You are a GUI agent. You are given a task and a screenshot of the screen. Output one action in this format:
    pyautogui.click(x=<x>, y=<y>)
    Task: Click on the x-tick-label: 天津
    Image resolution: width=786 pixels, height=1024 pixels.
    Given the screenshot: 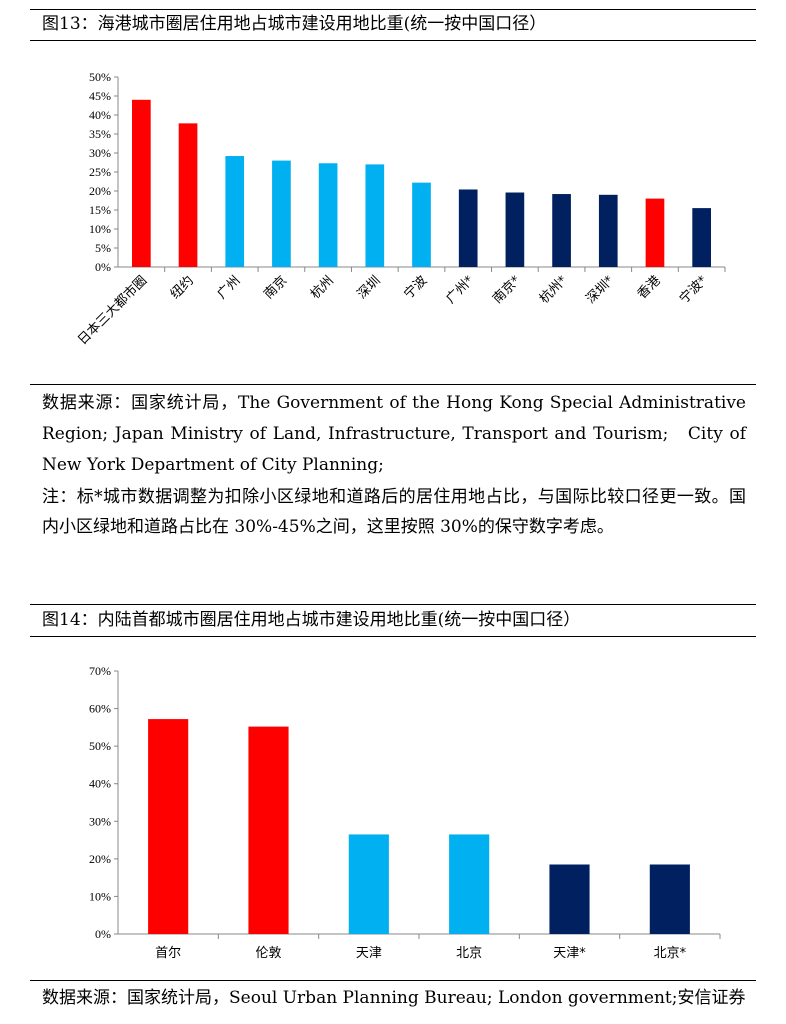 What is the action you would take?
    pyautogui.click(x=369, y=953)
    